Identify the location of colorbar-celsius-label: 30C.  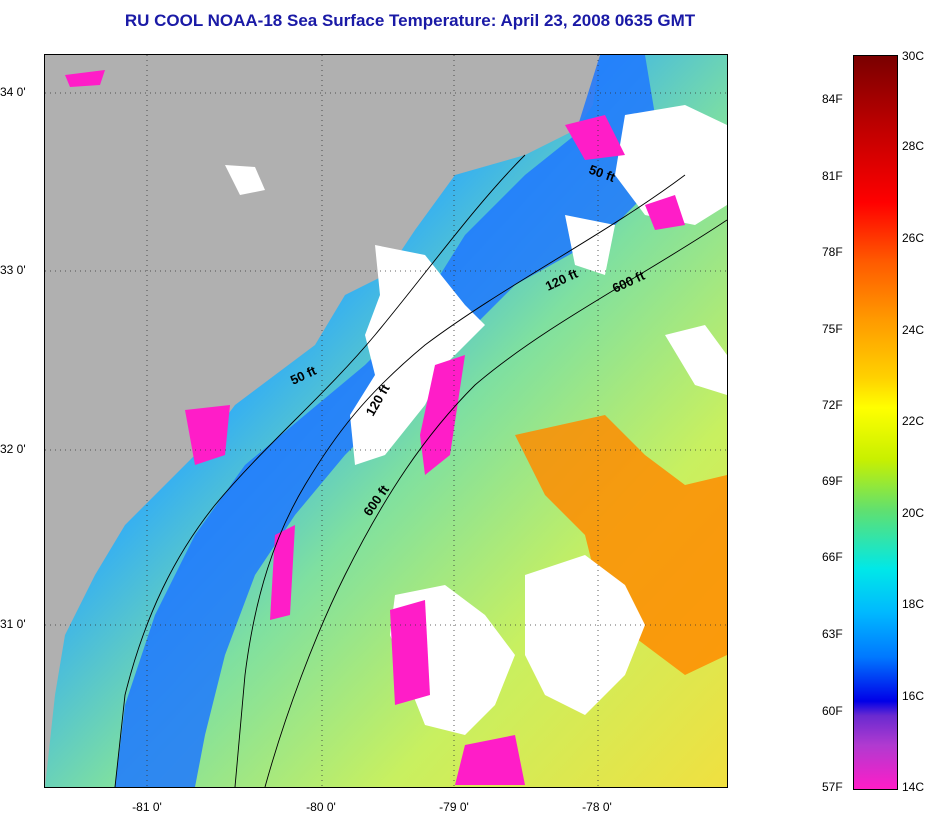
(913, 56).